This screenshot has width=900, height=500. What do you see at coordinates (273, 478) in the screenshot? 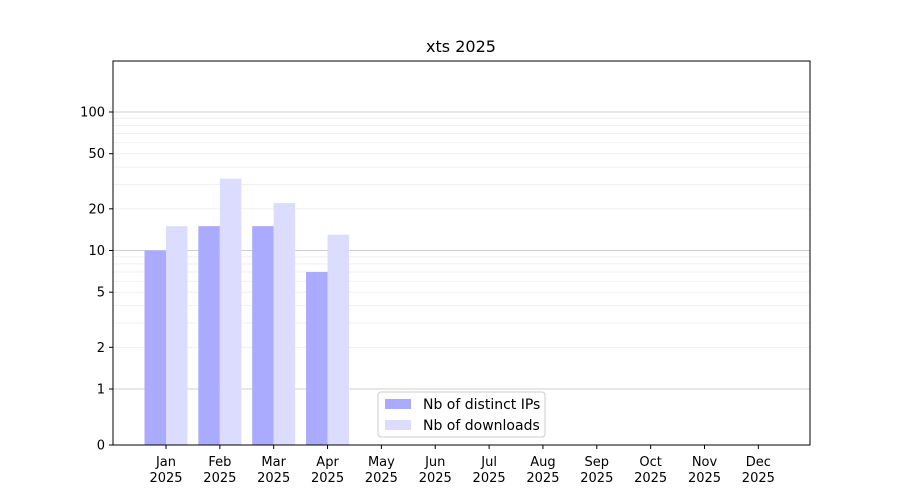
I see `x-tick-label-year-2: 2025` at bounding box center [273, 478].